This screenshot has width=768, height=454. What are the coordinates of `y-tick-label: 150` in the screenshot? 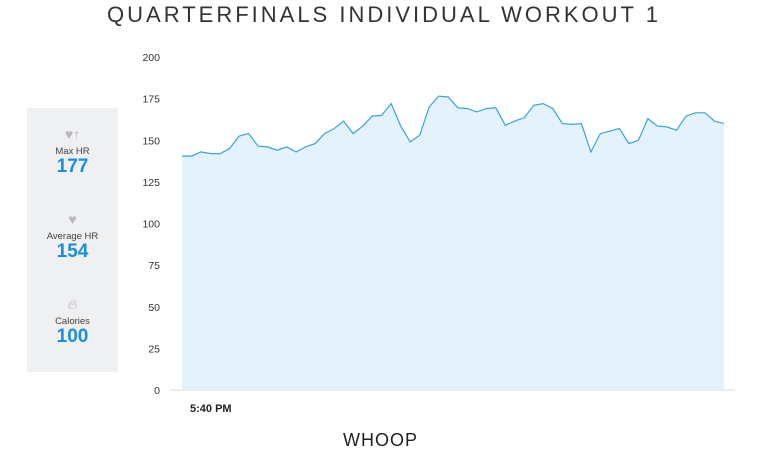 It's located at (151, 141).